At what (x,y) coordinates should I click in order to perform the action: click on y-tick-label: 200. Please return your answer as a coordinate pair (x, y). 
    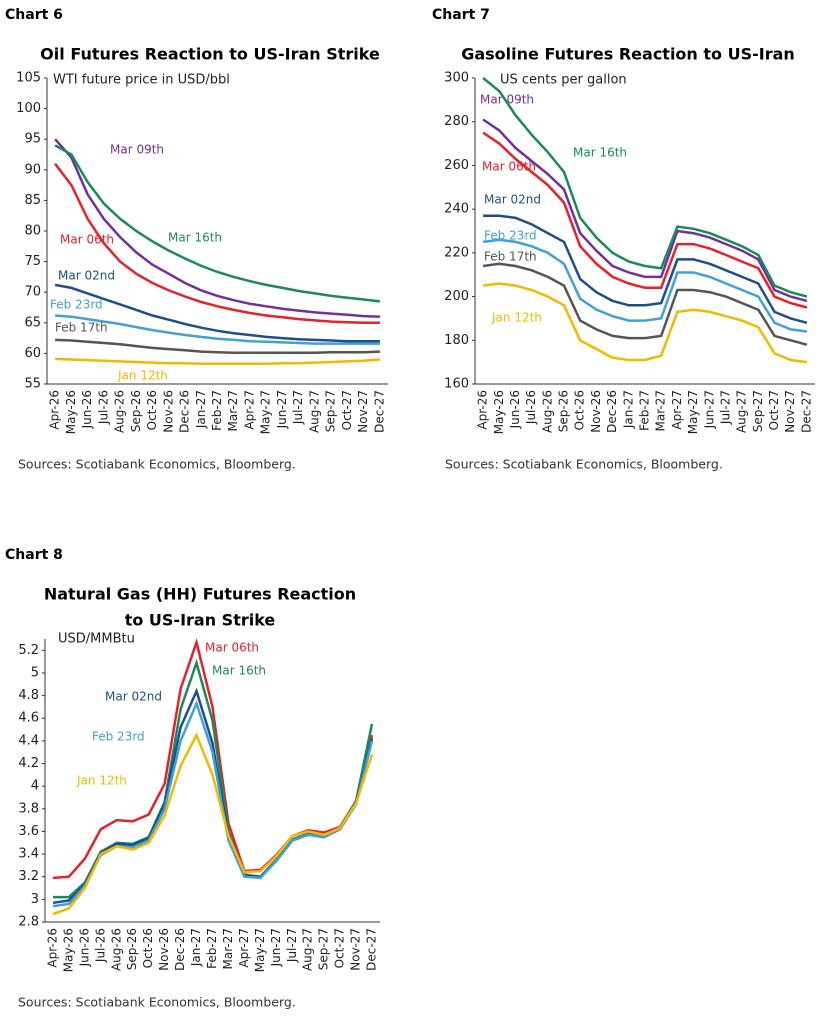
    Looking at the image, I should click on (456, 296).